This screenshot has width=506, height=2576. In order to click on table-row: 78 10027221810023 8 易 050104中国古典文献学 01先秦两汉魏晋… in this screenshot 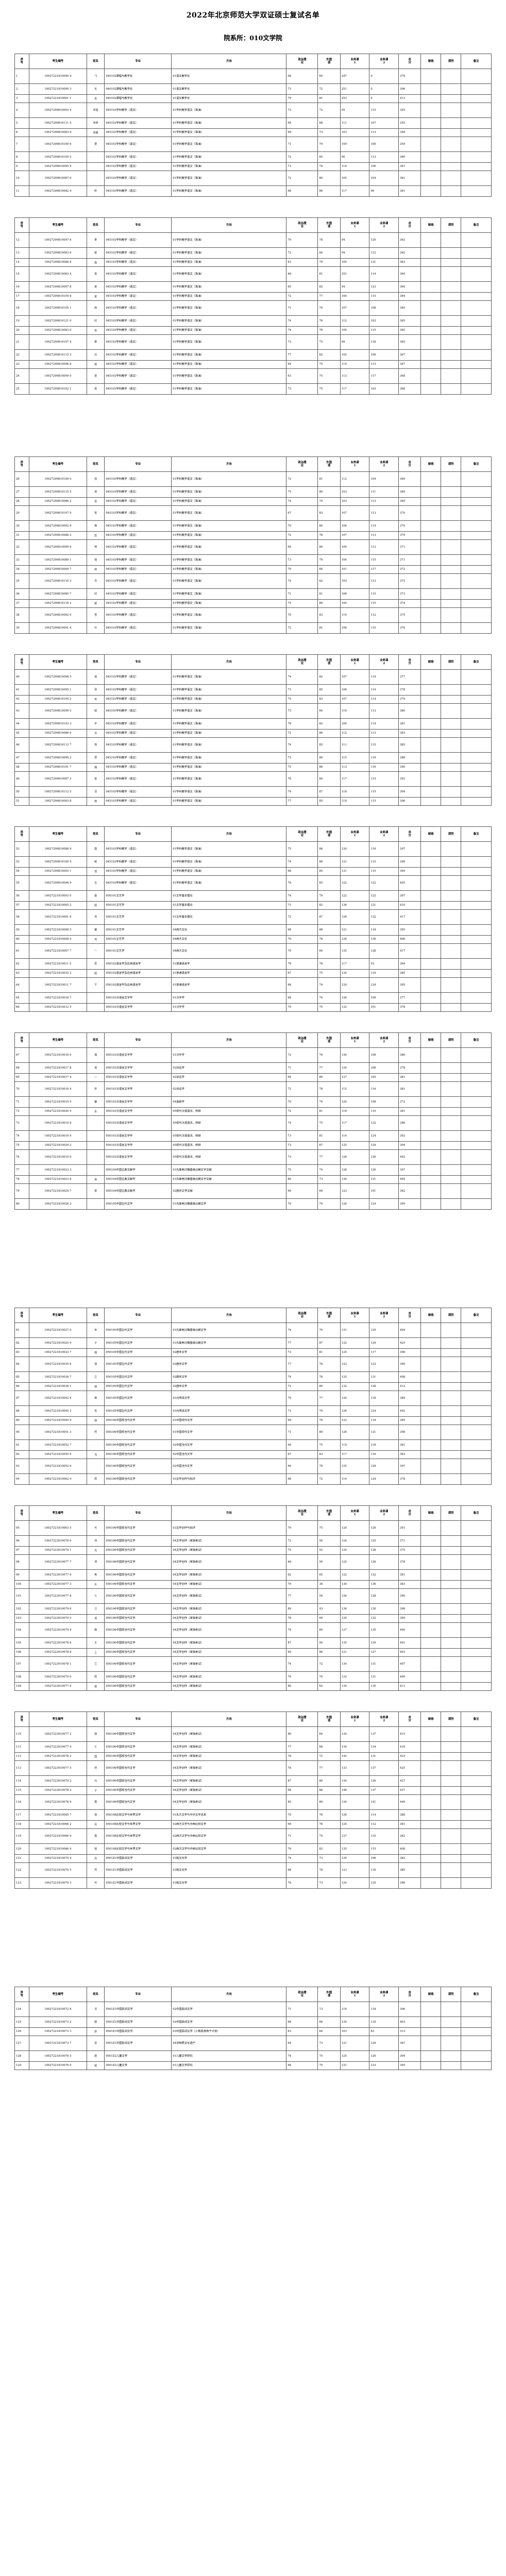, I will do `click(253, 1179)`.